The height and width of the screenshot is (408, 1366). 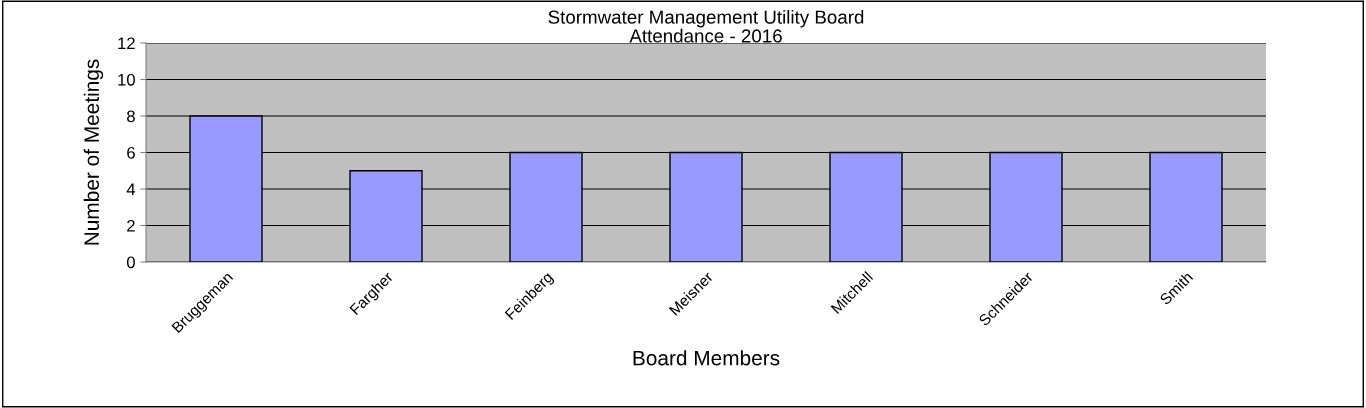 I want to click on y-tick-label: 6, so click(x=131, y=152).